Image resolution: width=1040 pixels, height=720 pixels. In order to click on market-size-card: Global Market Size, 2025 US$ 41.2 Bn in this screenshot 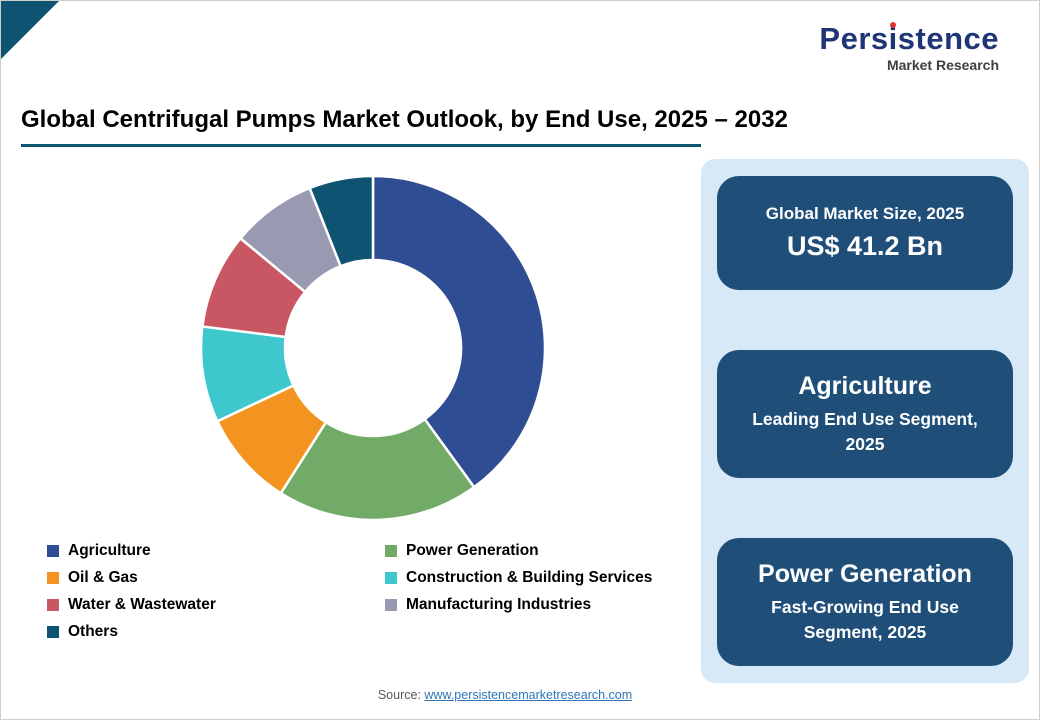, I will do `click(865, 233)`.